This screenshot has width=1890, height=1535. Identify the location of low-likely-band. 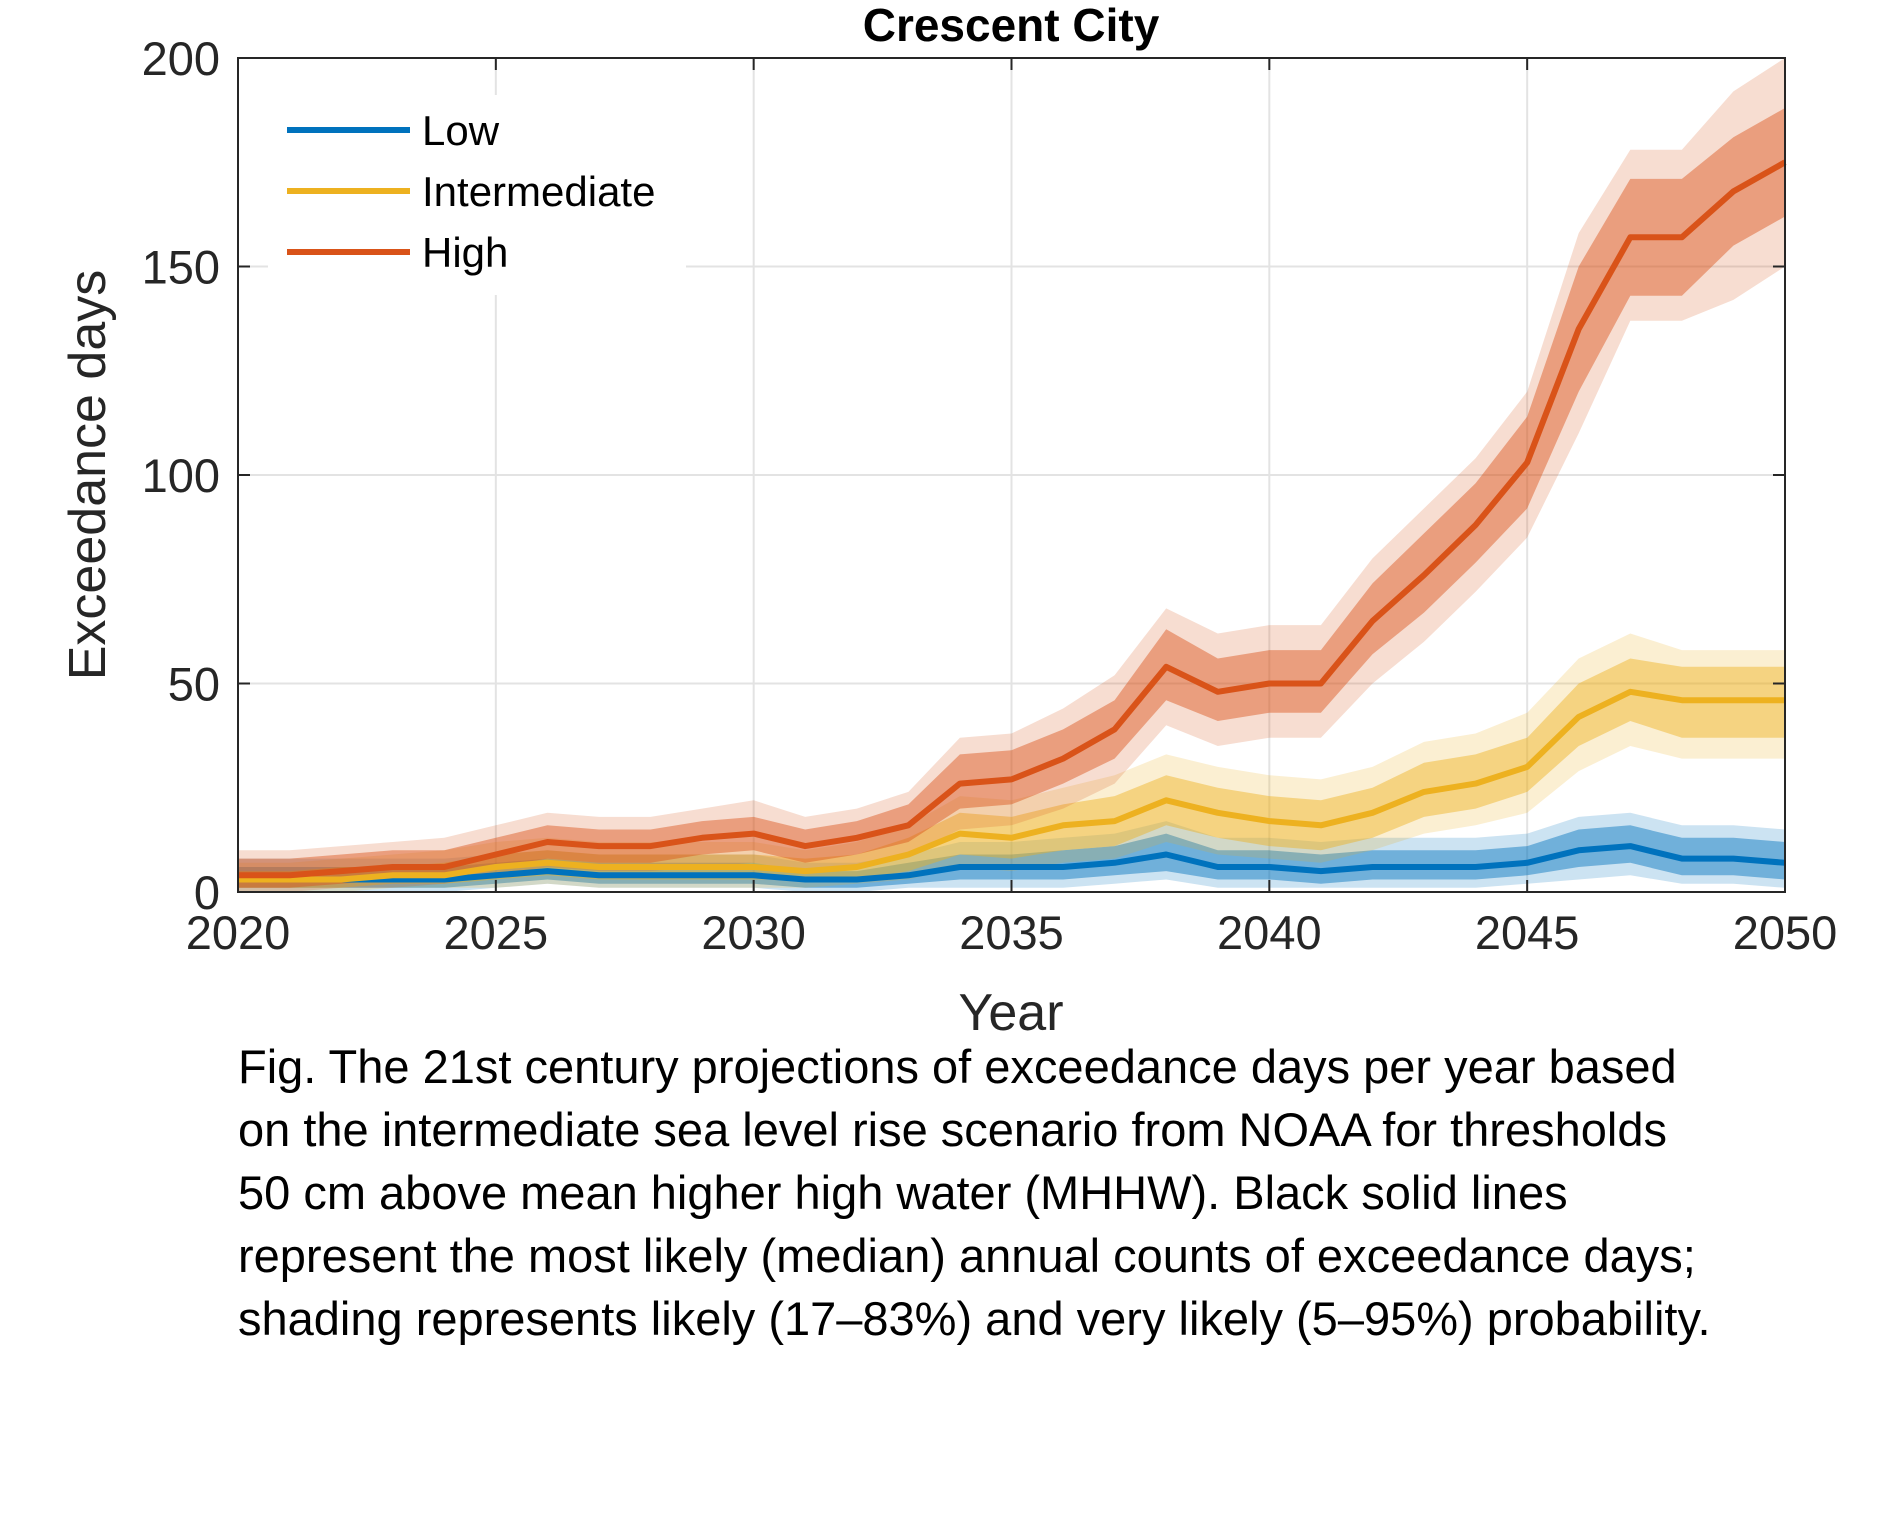
(1011, 856).